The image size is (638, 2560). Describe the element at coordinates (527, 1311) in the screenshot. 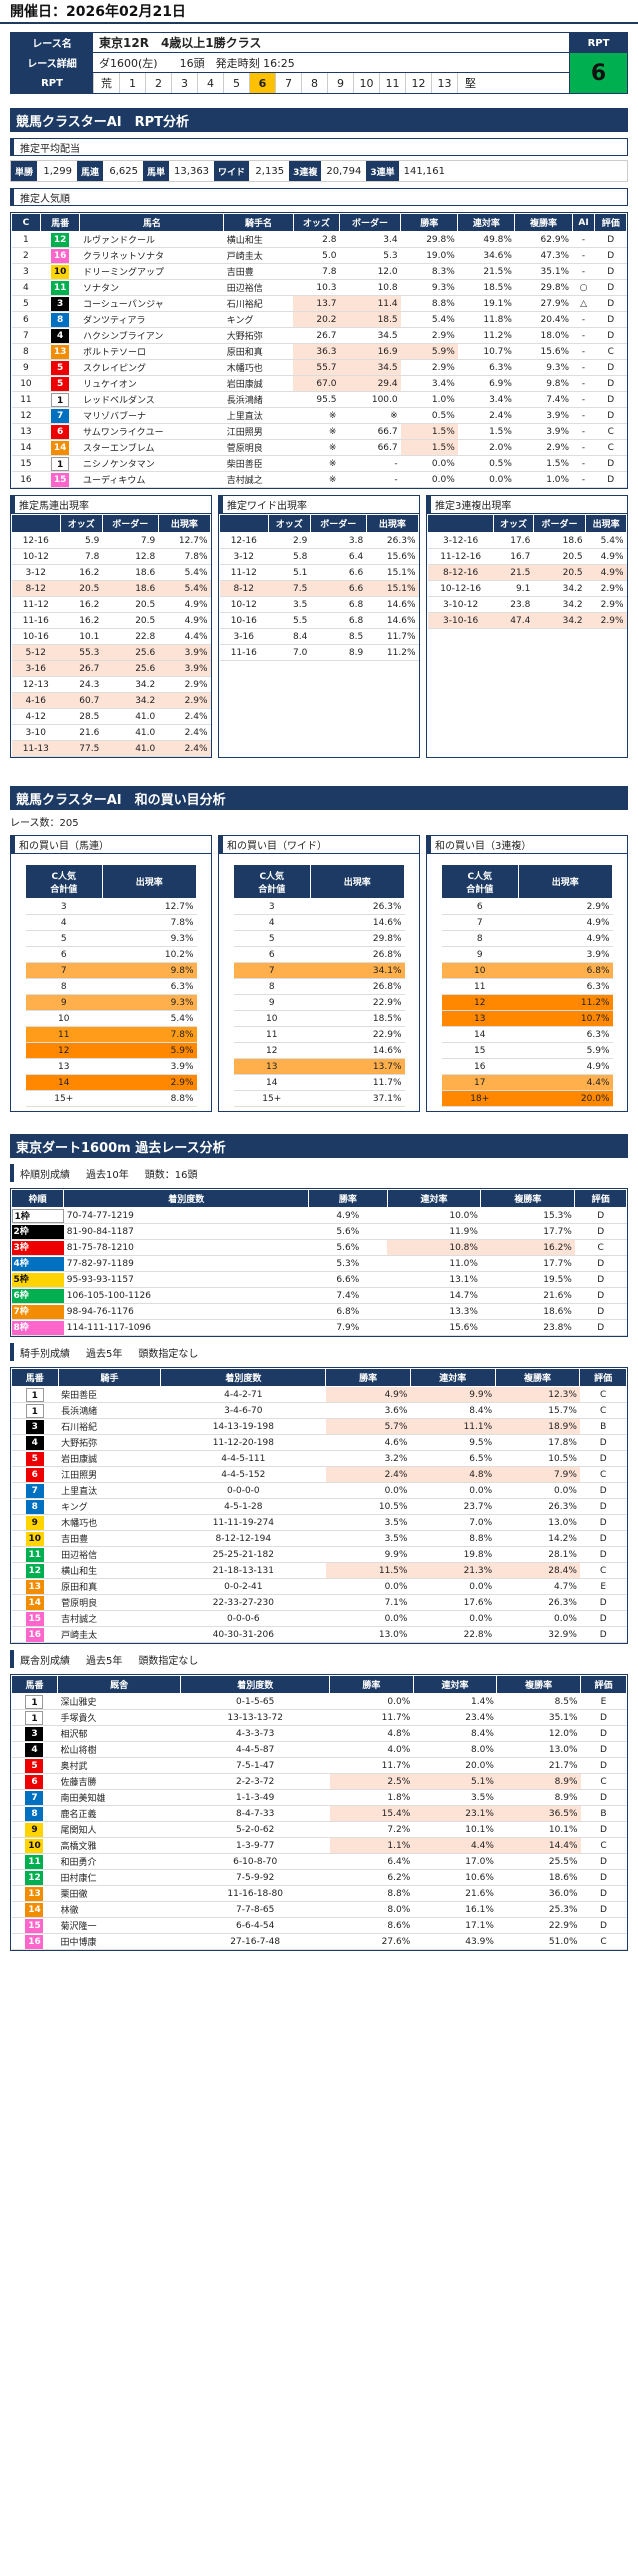

I see `table-cell: 18.6%` at that location.